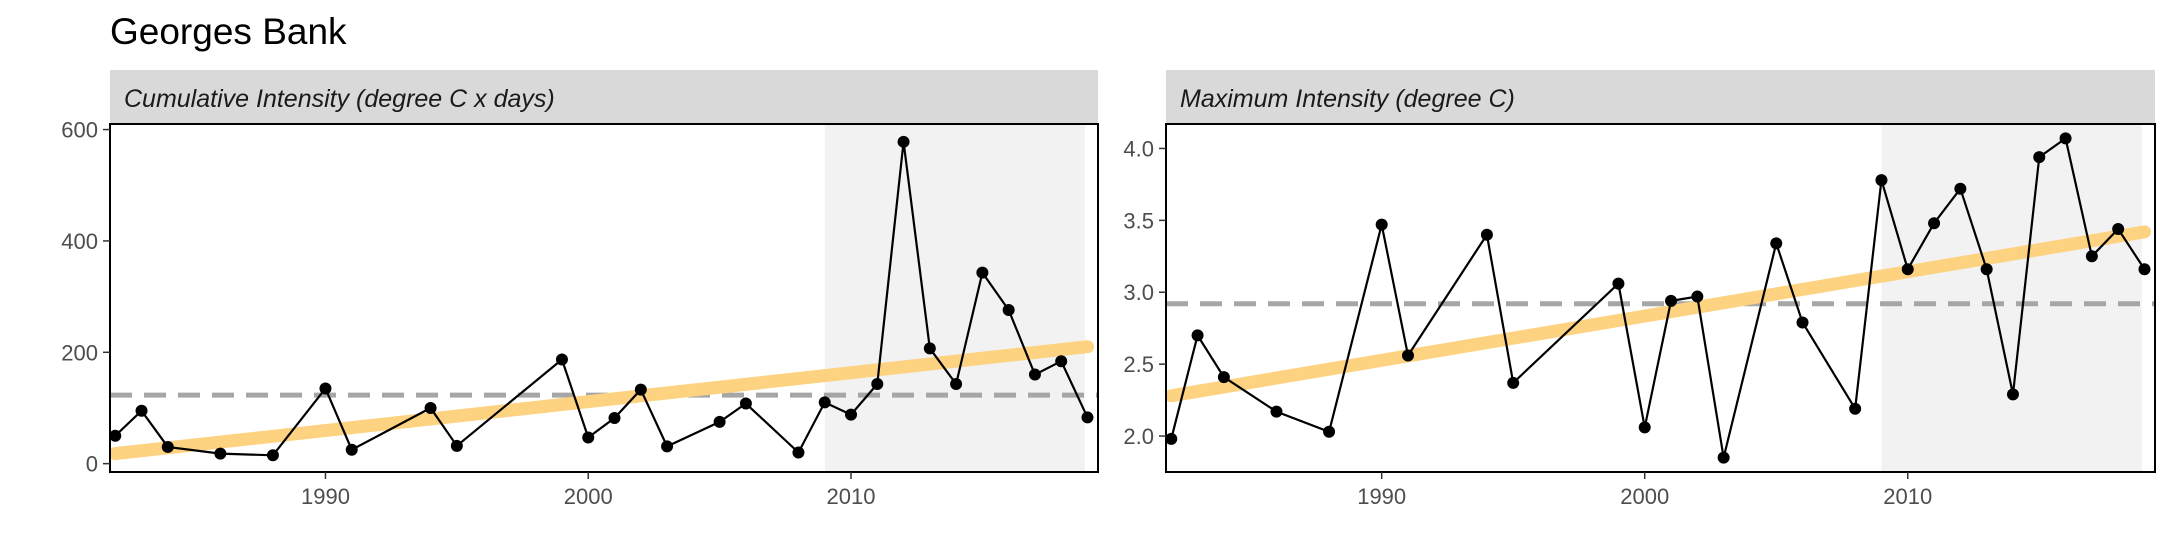 The width and height of the screenshot is (2160, 540). What do you see at coordinates (1138, 220) in the screenshot?
I see `y-tick-label: 3.5` at bounding box center [1138, 220].